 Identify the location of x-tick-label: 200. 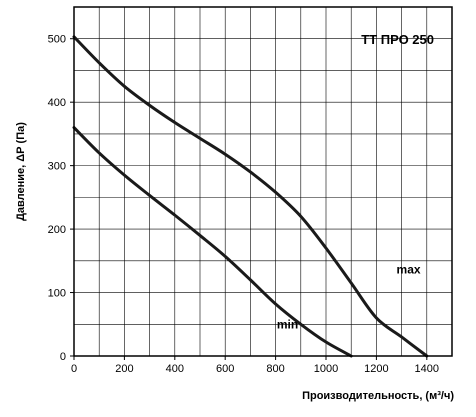
(124, 369).